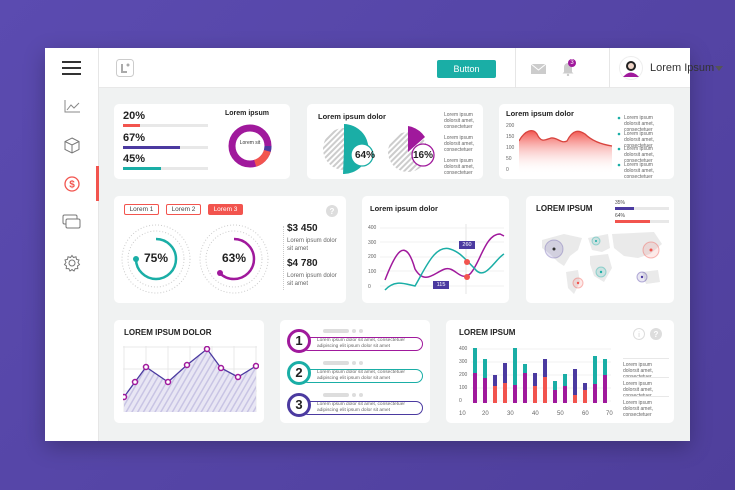 This screenshot has width=735, height=490. Describe the element at coordinates (441, 285) in the screenshot. I see `tooltip-low: 115` at that location.